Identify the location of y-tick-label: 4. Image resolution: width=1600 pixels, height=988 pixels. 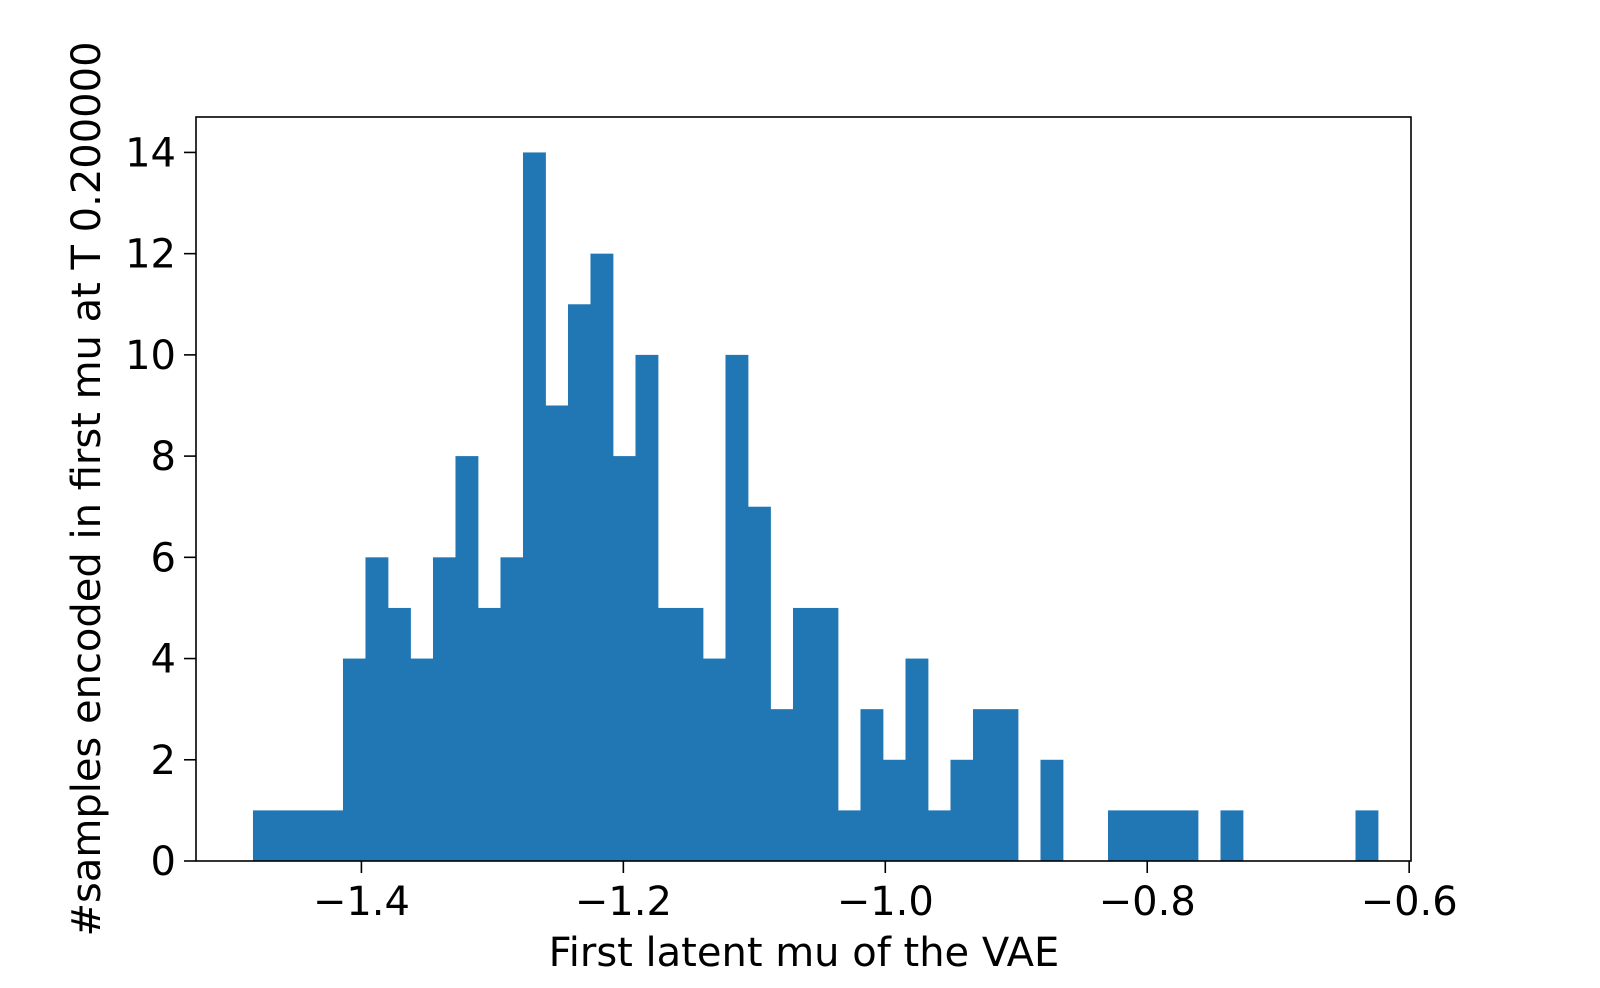
(163, 660).